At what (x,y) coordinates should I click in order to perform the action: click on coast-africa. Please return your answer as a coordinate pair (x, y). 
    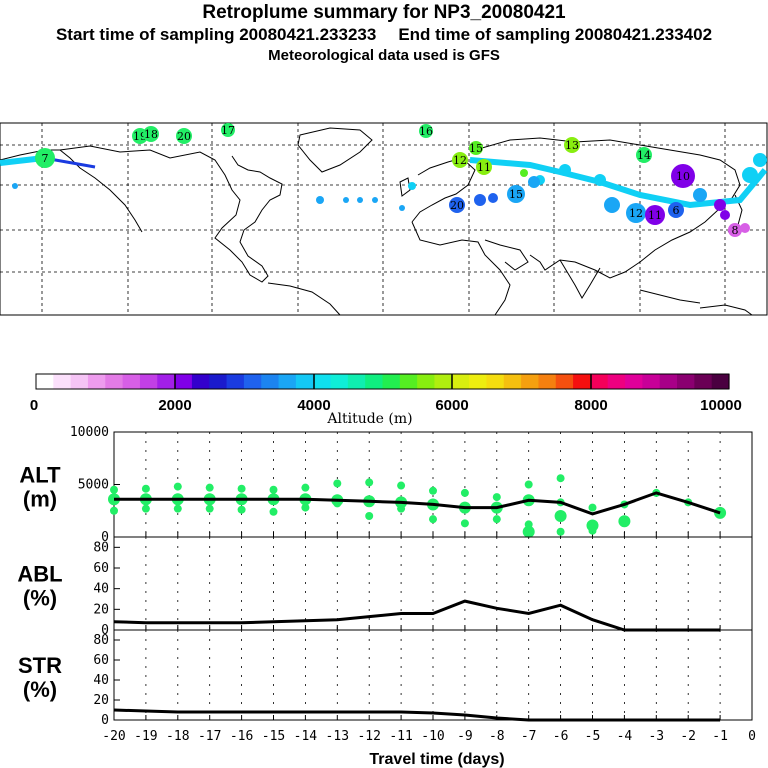
    Looking at the image, I should click on (461, 268).